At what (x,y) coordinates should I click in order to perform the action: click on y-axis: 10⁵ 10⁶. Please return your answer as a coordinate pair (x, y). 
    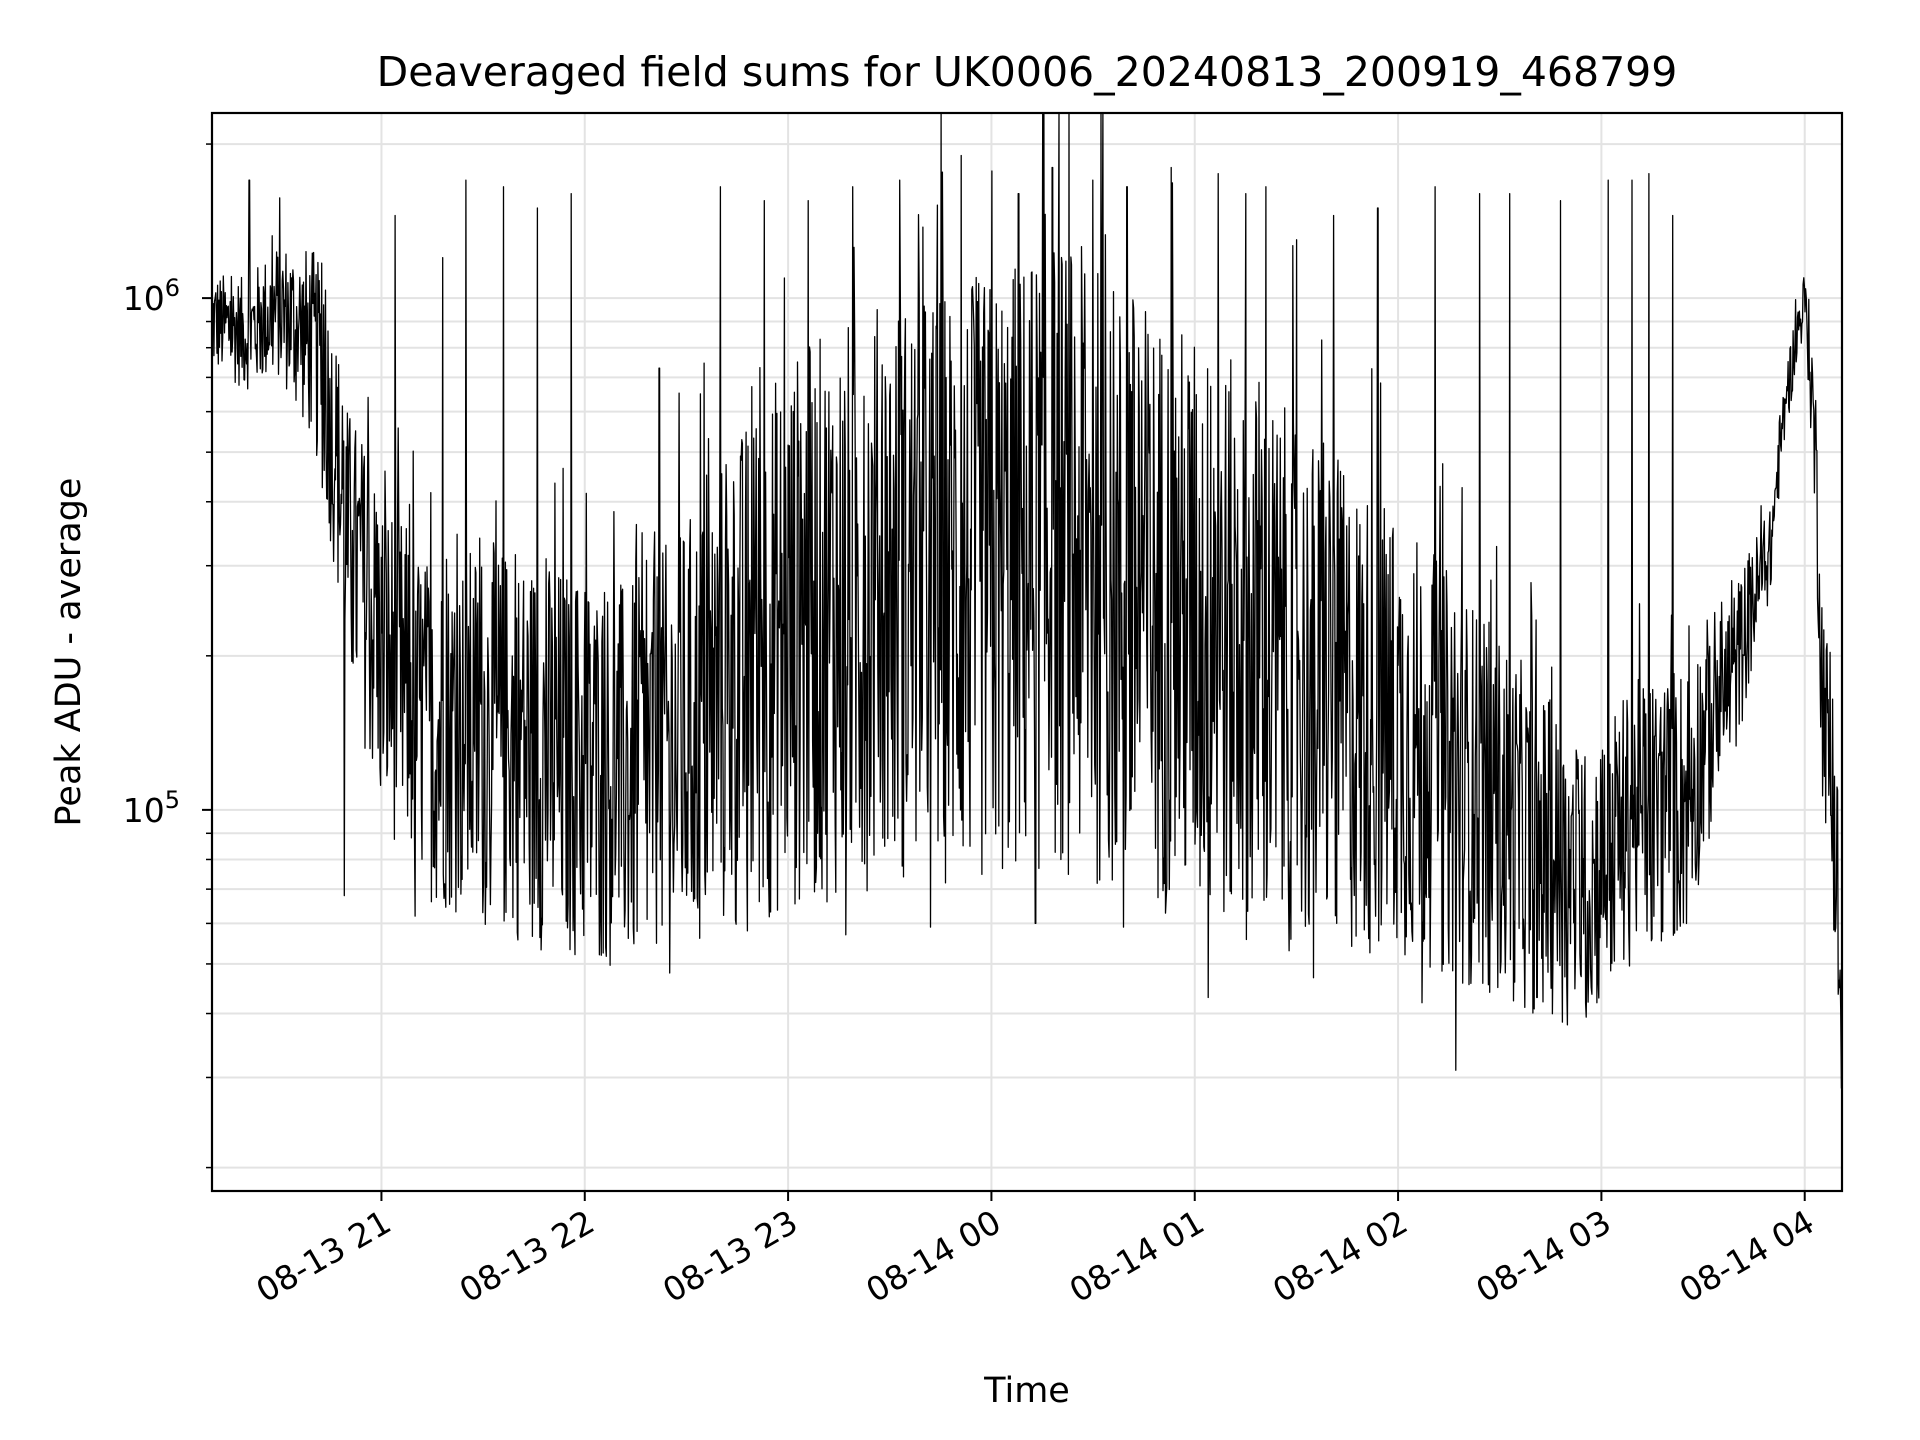
    Looking at the image, I should click on (167, 656).